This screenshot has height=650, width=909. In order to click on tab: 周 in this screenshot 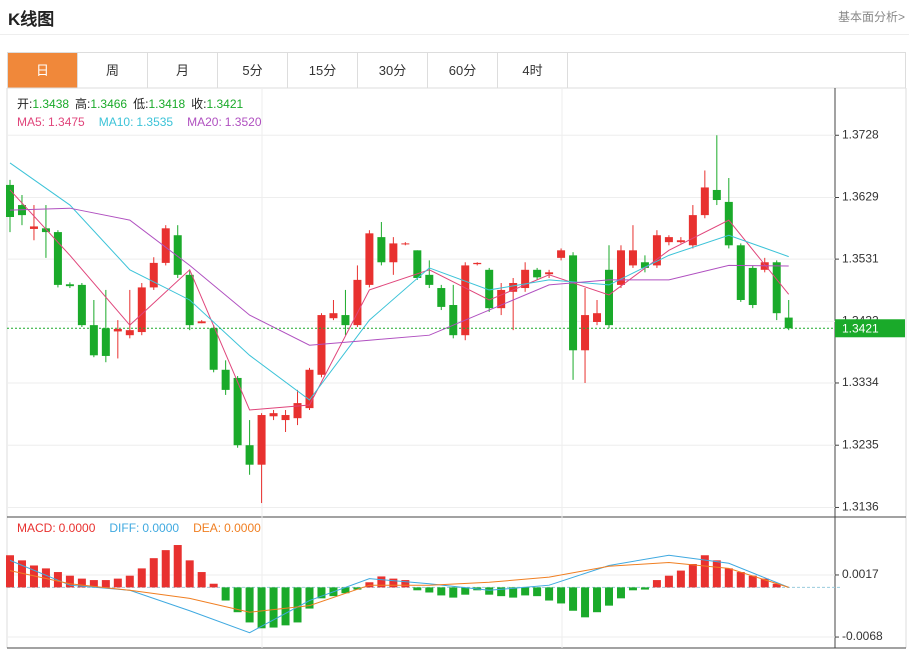, I will do `click(113, 70)`.